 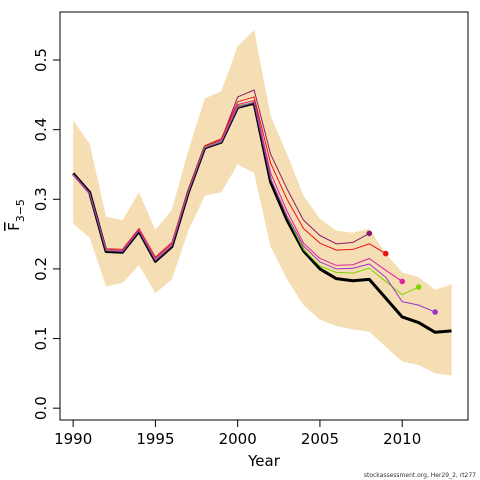 I want to click on y-axis-label: F3−5, so click(x=16, y=215).